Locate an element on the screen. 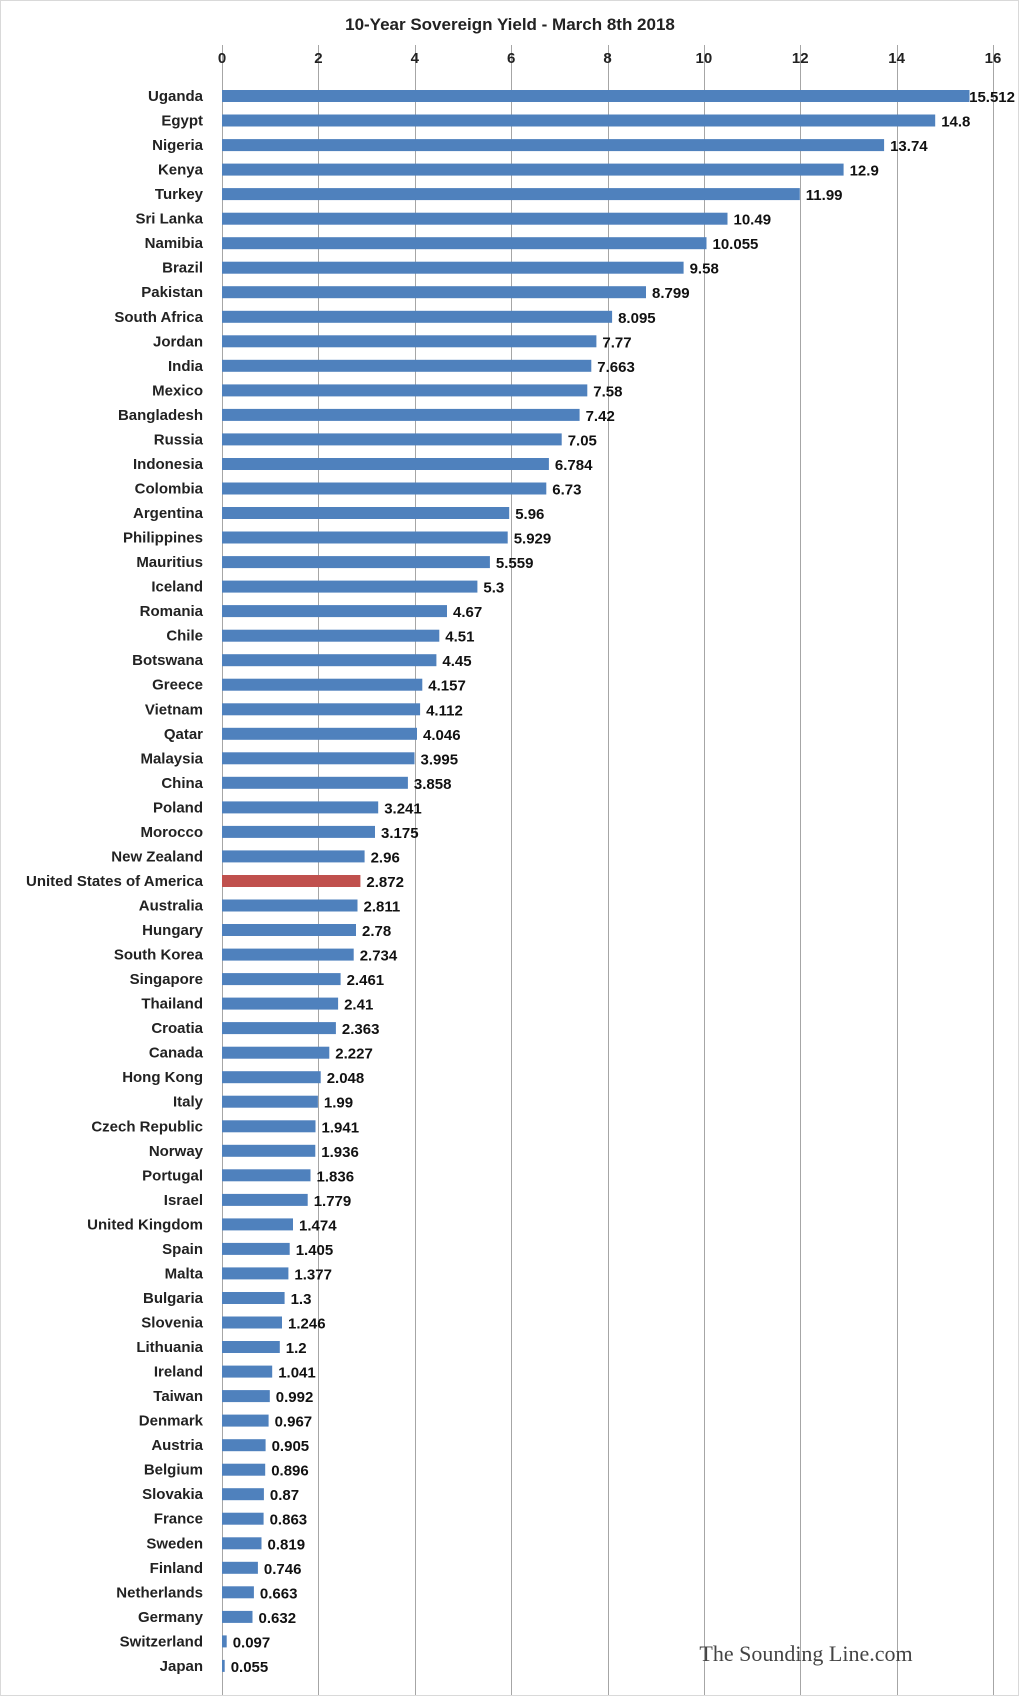 Image resolution: width=1019 pixels, height=1697 pixels. value-label: 0.863 is located at coordinates (289, 1520).